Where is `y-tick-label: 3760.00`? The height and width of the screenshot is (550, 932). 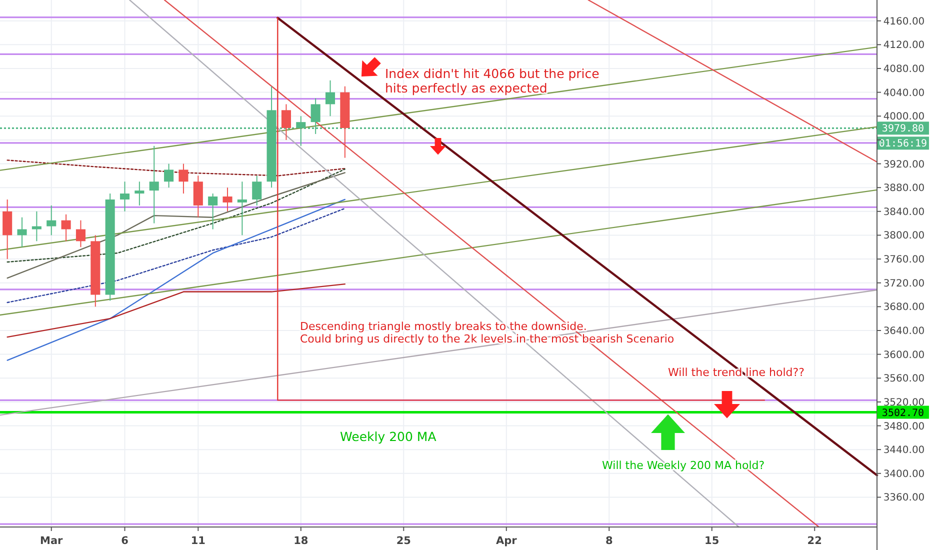 y-tick-label: 3760.00 is located at coordinates (904, 260).